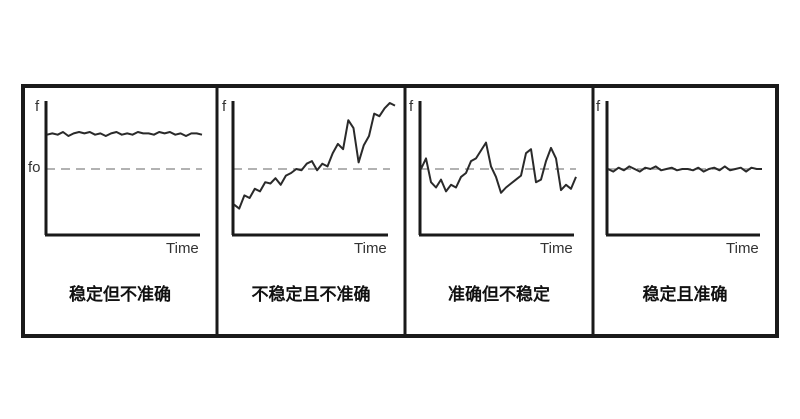 The width and height of the screenshot is (800, 419). I want to click on panel-caption: 稳定且准确, so click(685, 295).